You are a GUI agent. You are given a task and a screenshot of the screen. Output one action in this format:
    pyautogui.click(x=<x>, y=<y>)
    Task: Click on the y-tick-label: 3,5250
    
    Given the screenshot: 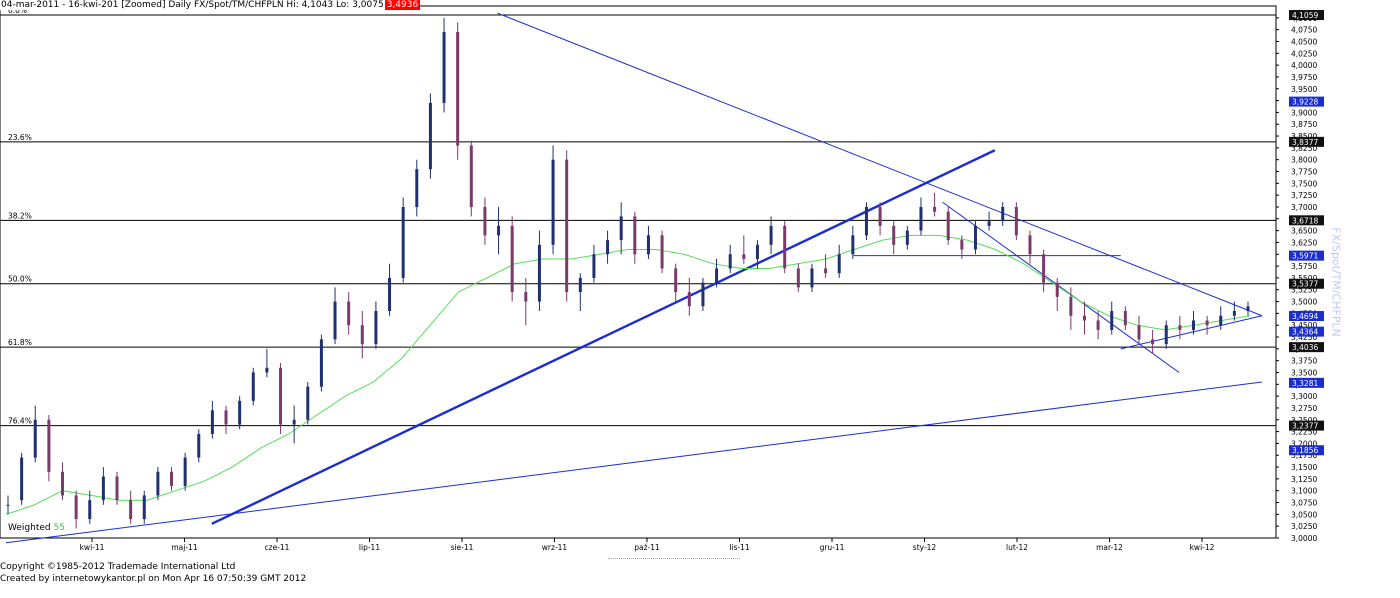 What is the action you would take?
    pyautogui.click(x=1304, y=290)
    